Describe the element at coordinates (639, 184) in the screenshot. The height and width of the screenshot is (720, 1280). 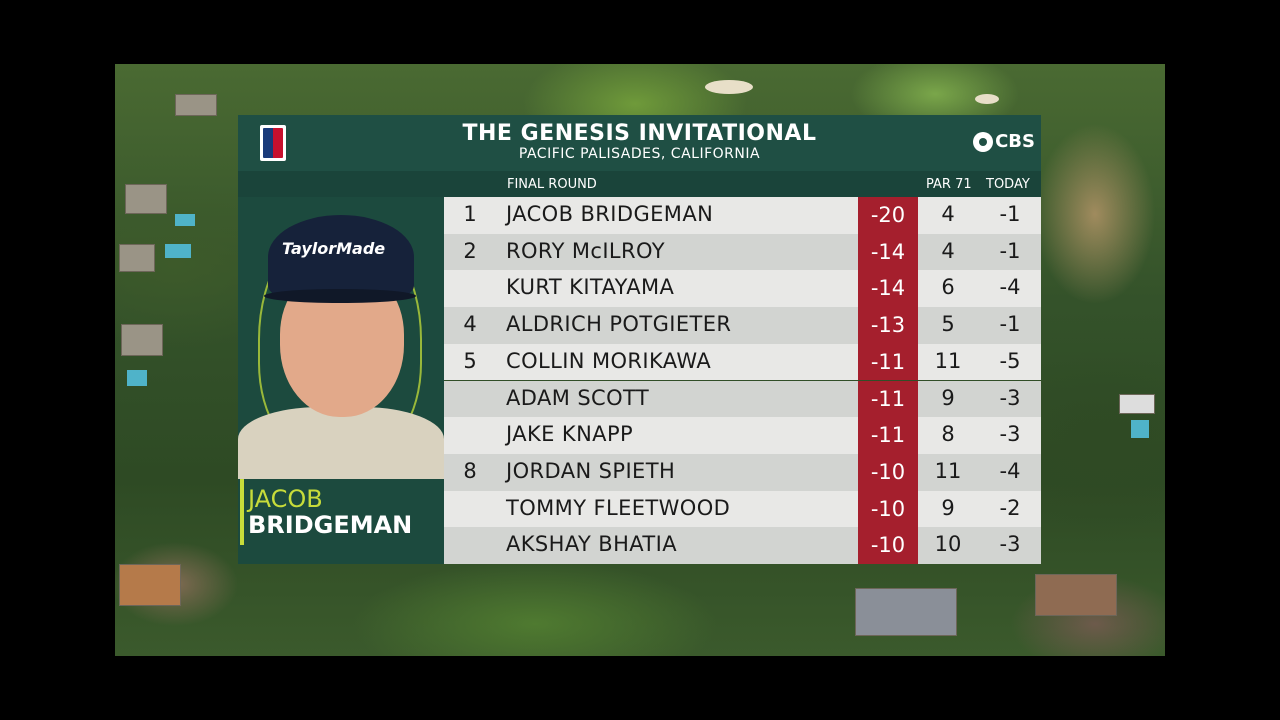
I see `column-header: FINAL ROUND PAR 71 TODAY` at that location.